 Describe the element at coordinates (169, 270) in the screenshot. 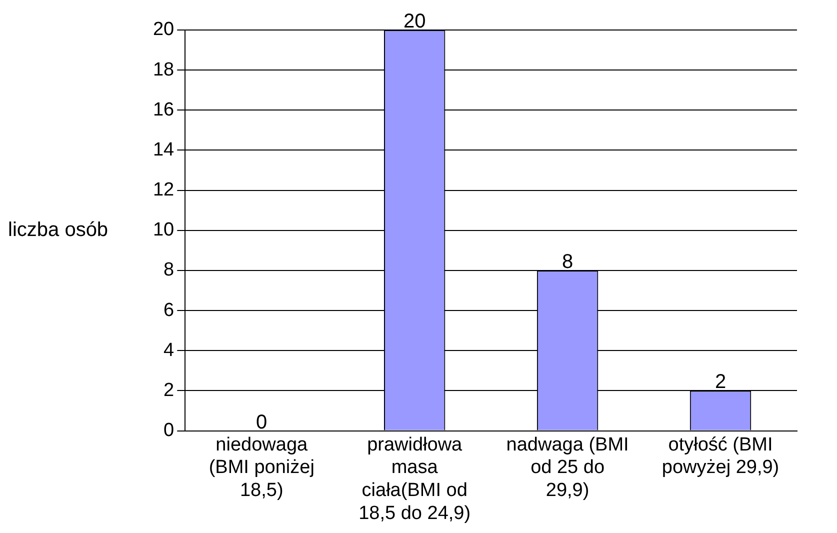

I see `y-tick-label: 8` at that location.